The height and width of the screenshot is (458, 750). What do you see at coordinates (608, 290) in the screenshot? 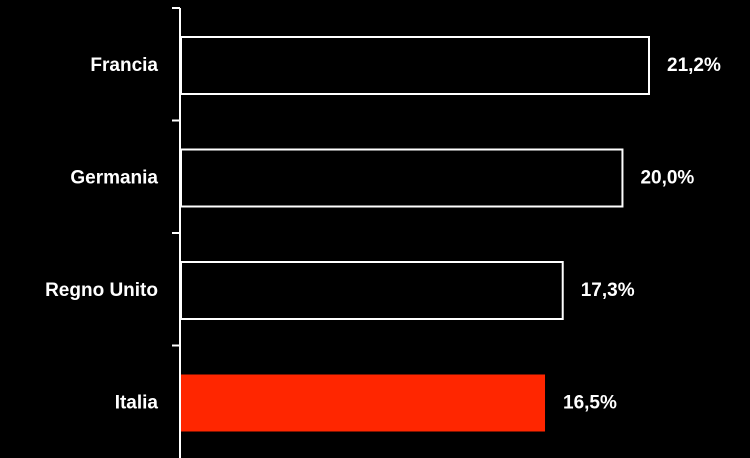
I see `value-label-regno-unito: 17,3%` at bounding box center [608, 290].